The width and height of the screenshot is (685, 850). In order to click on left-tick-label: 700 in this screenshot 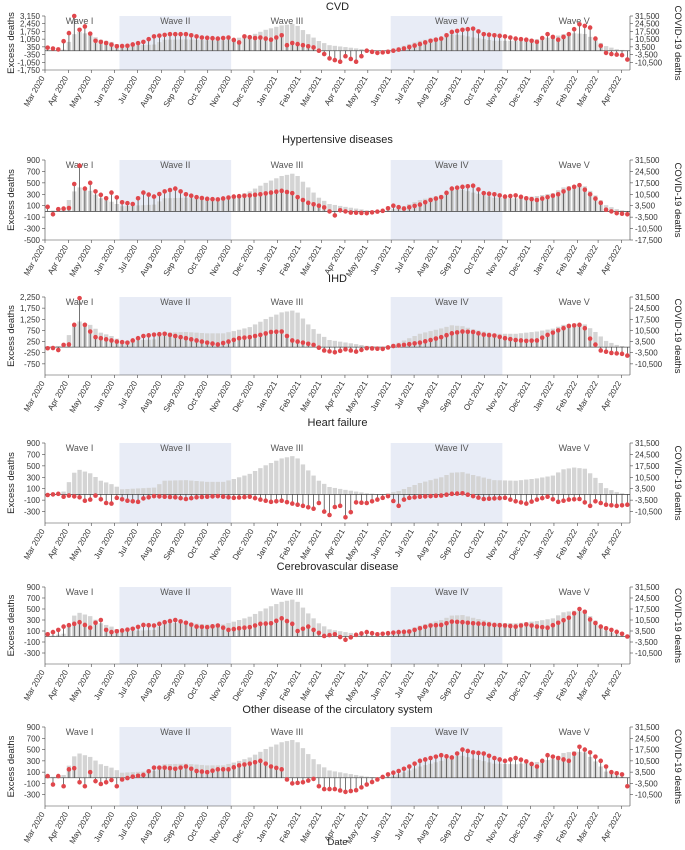, I will do `click(34, 171)`.